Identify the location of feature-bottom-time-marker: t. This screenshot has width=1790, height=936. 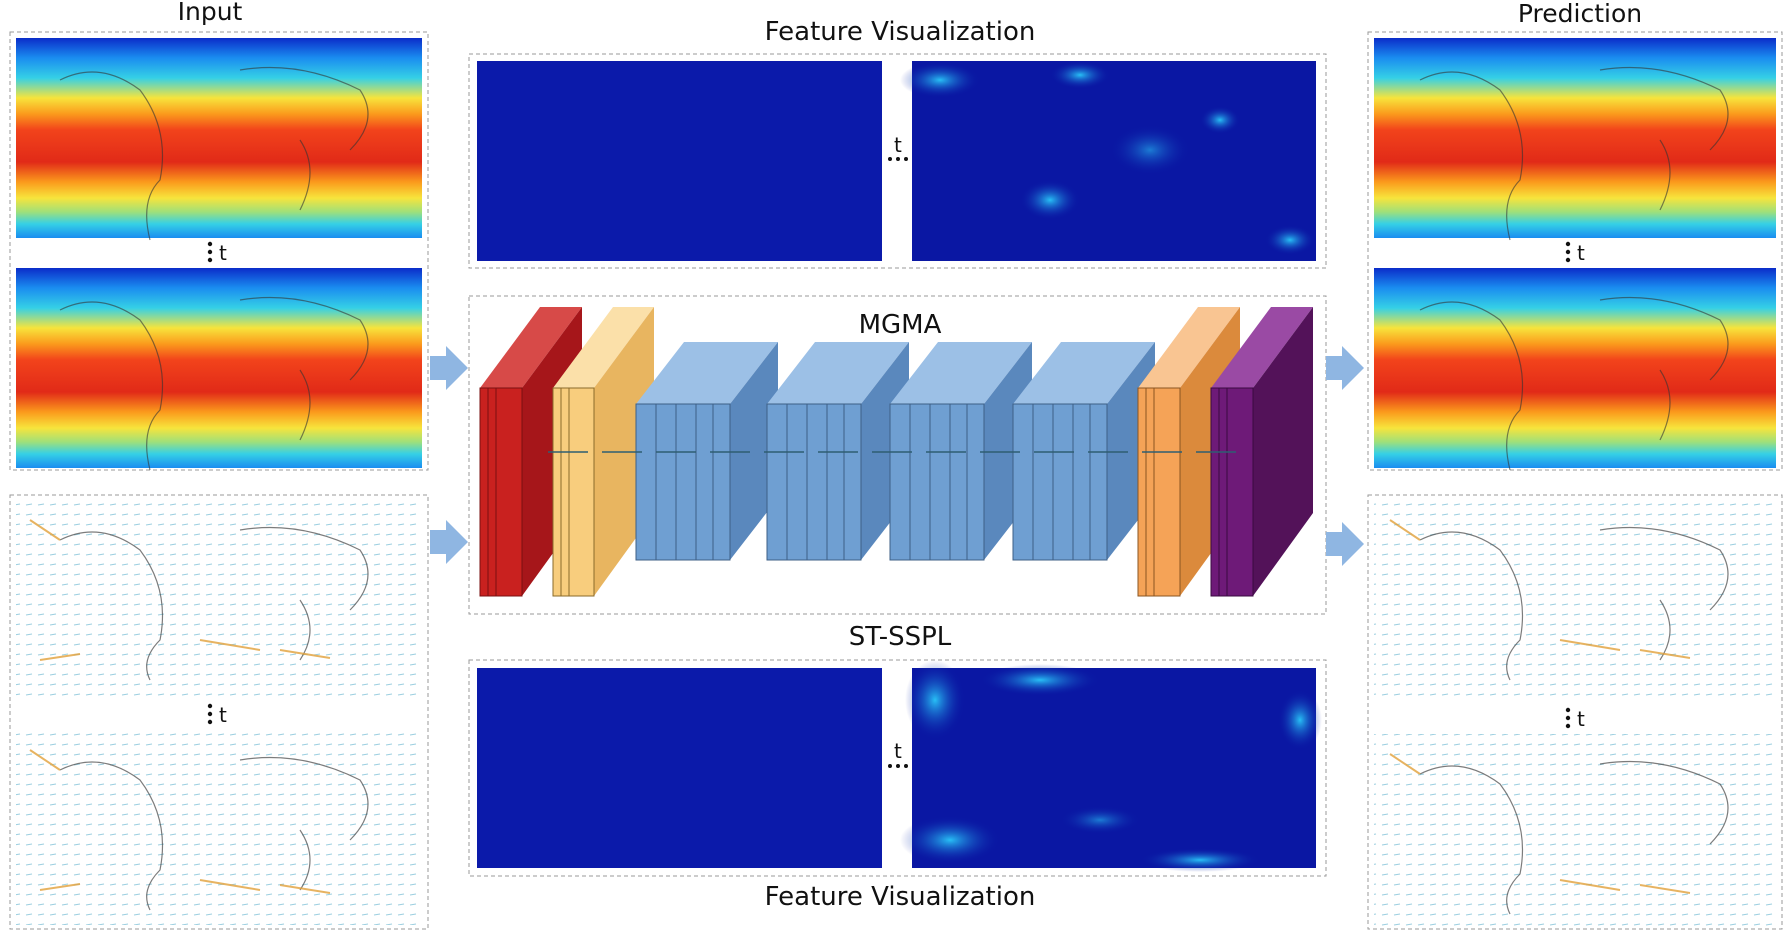
(898, 751).